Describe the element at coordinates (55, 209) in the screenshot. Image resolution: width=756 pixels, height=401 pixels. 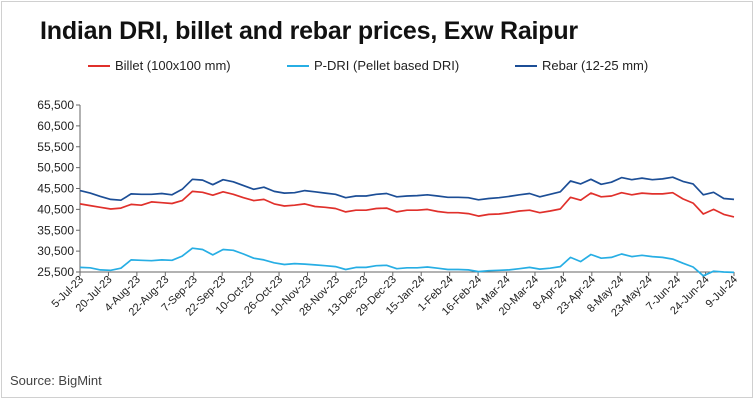
I see `y-tick-label: 40,500` at that location.